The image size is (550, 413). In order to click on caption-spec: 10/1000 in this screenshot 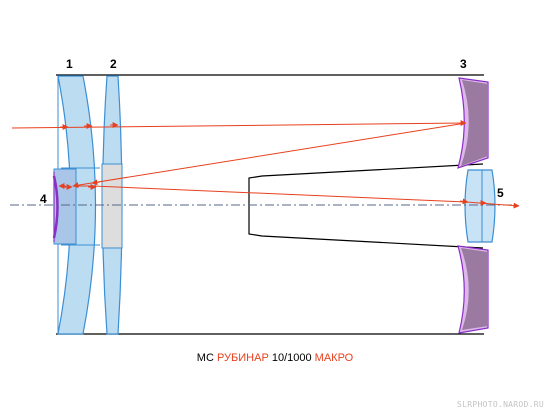, I will do `click(291, 358)`.